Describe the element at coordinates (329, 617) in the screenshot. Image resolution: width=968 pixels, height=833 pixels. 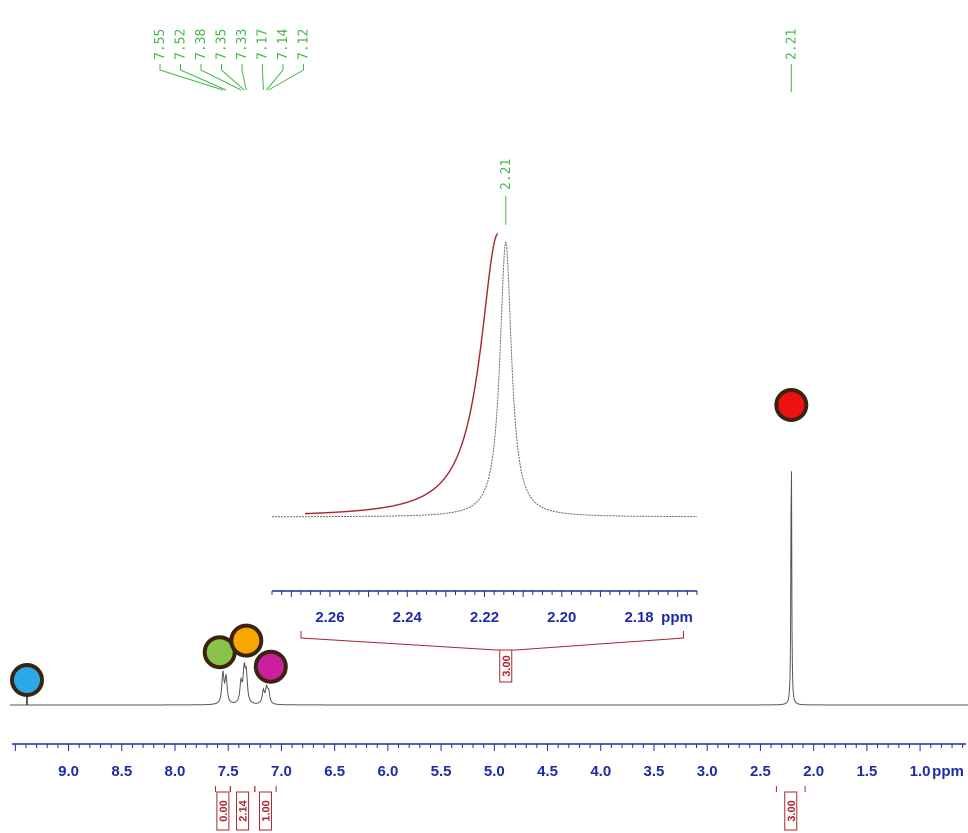
I see `inset-axis-tick-label: 2.26` at that location.